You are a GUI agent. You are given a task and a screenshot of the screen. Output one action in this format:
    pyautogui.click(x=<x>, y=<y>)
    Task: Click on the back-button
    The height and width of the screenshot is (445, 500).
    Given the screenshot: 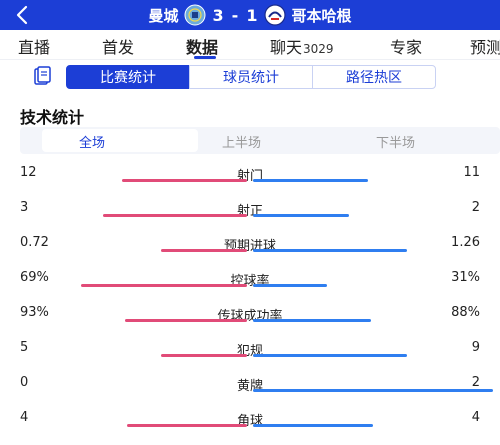 What is the action you would take?
    pyautogui.click(x=23, y=15)
    